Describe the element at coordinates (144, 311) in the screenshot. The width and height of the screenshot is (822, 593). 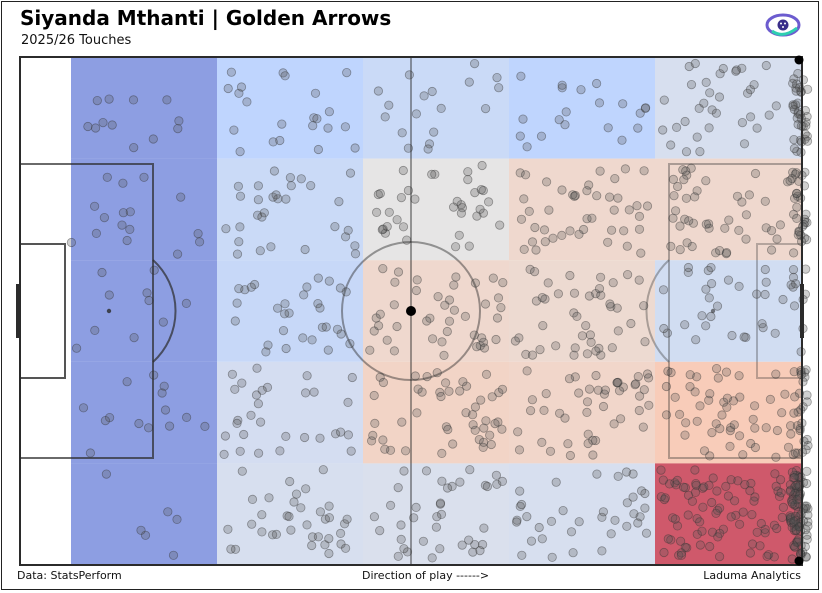
I see `heatmap-zone-r3-c1` at that location.